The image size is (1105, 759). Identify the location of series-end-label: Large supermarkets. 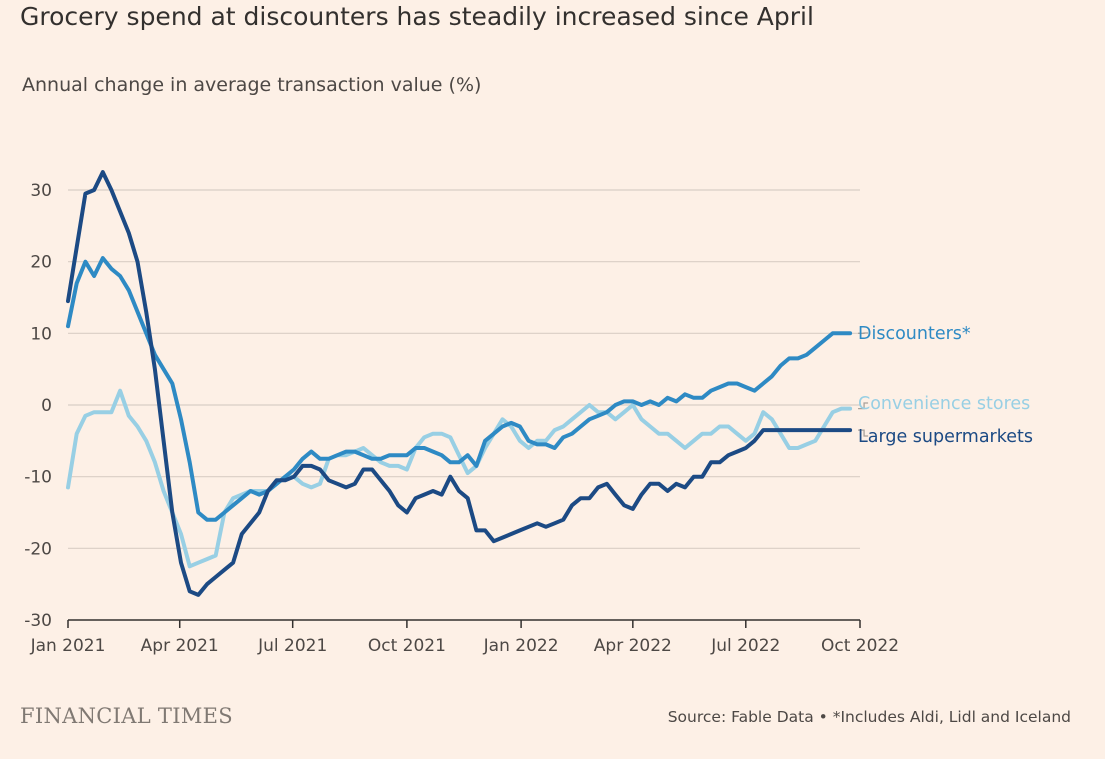
(945, 437).